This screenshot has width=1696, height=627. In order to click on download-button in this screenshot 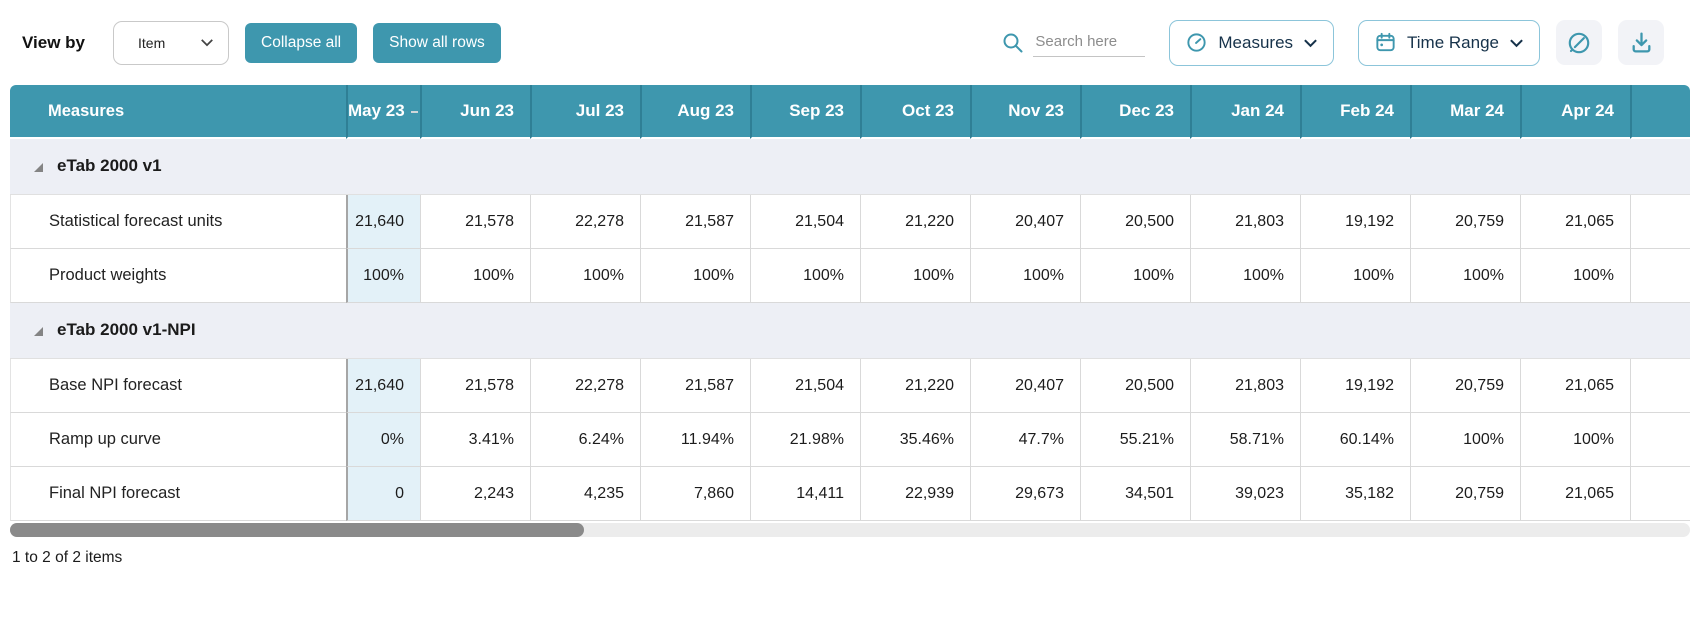, I will do `click(1641, 42)`.